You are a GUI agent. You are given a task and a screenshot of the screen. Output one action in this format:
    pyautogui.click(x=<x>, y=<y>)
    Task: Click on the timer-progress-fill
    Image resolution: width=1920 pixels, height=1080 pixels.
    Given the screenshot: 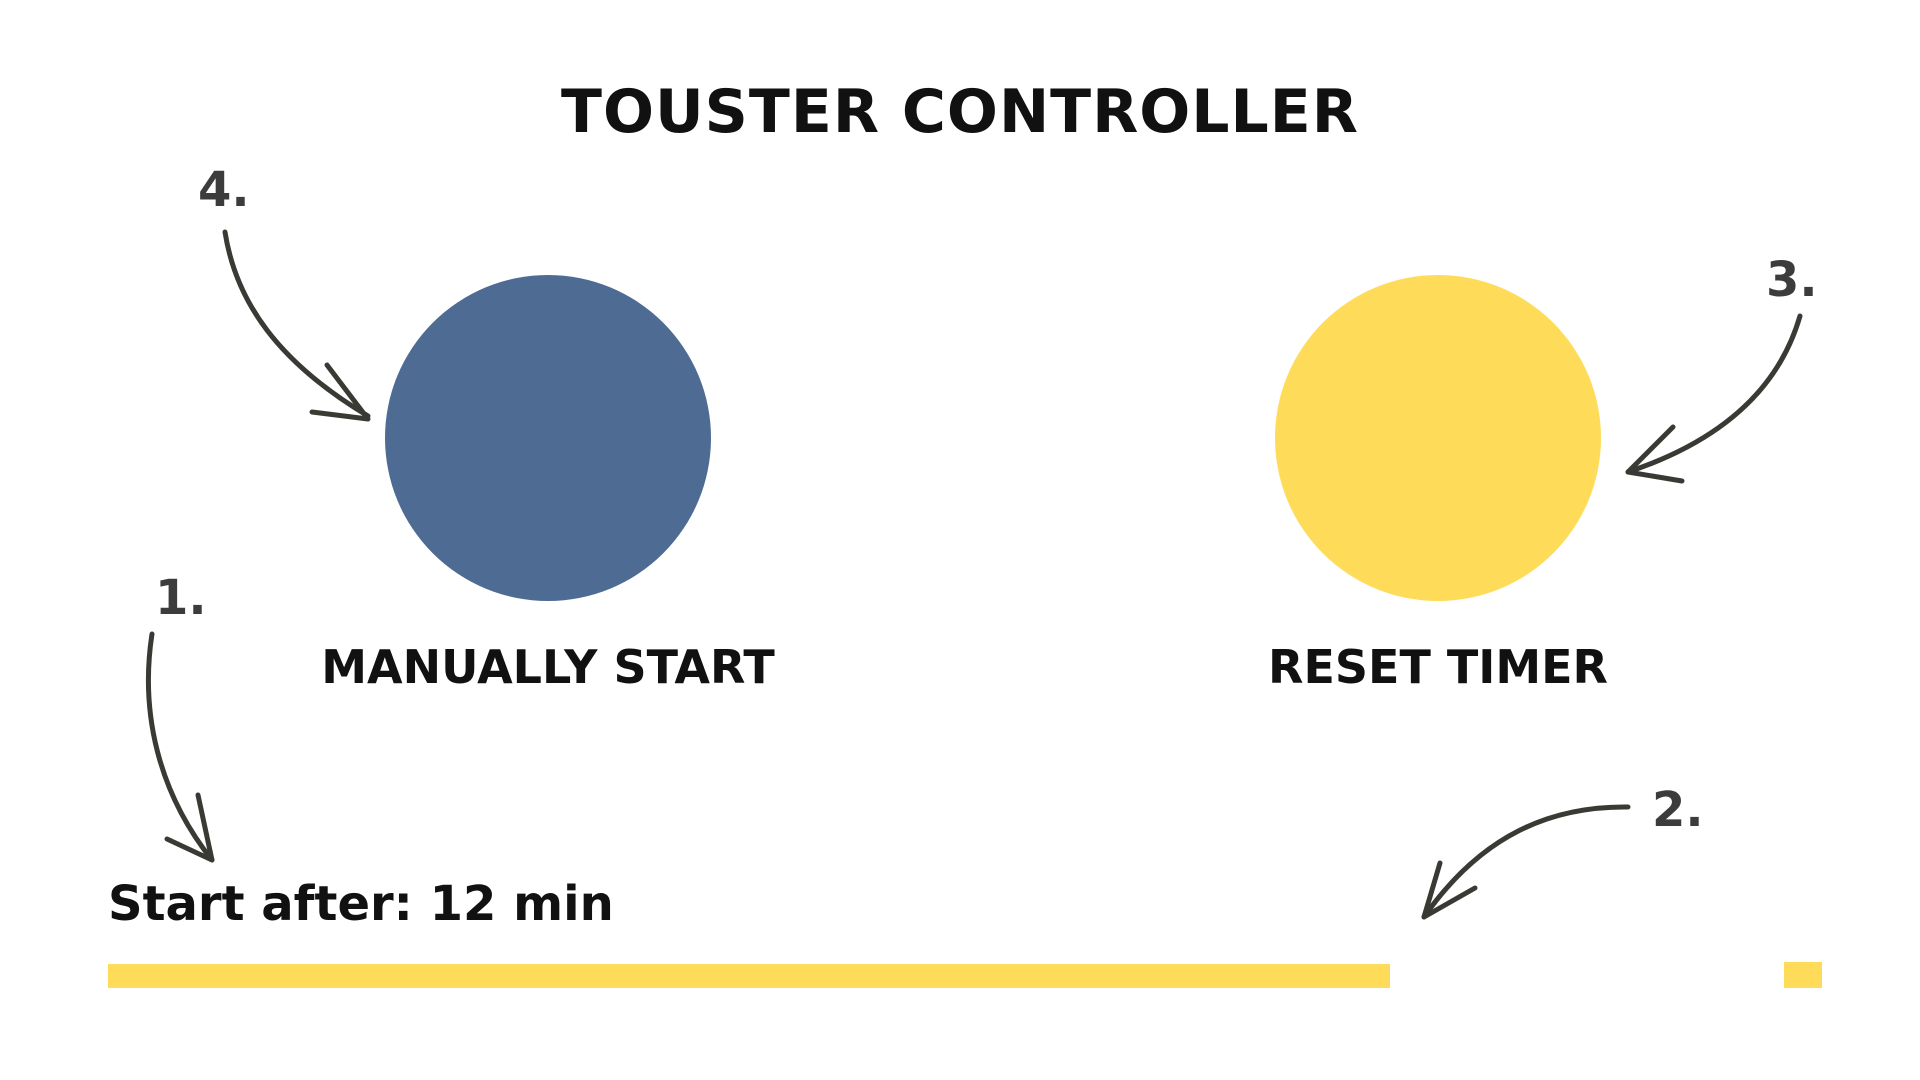 What is the action you would take?
    pyautogui.click(x=749, y=976)
    